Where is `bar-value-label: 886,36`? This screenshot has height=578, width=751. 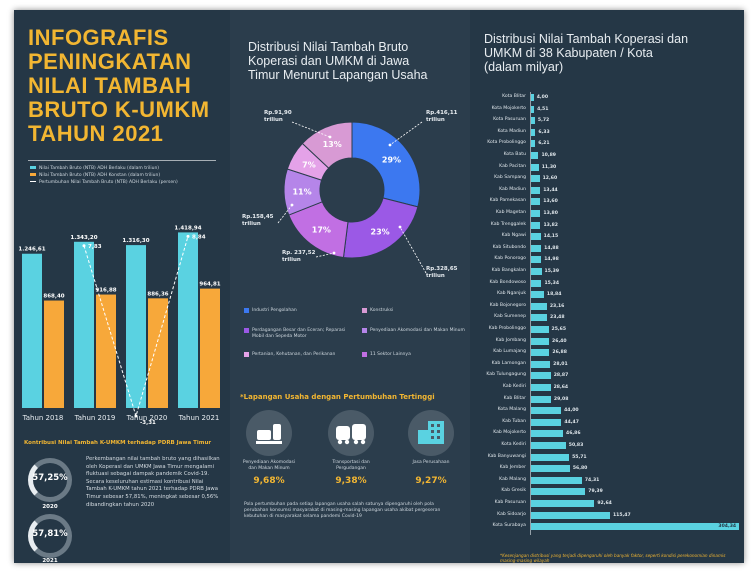
bar-value-label: 886,36 is located at coordinates (157, 294).